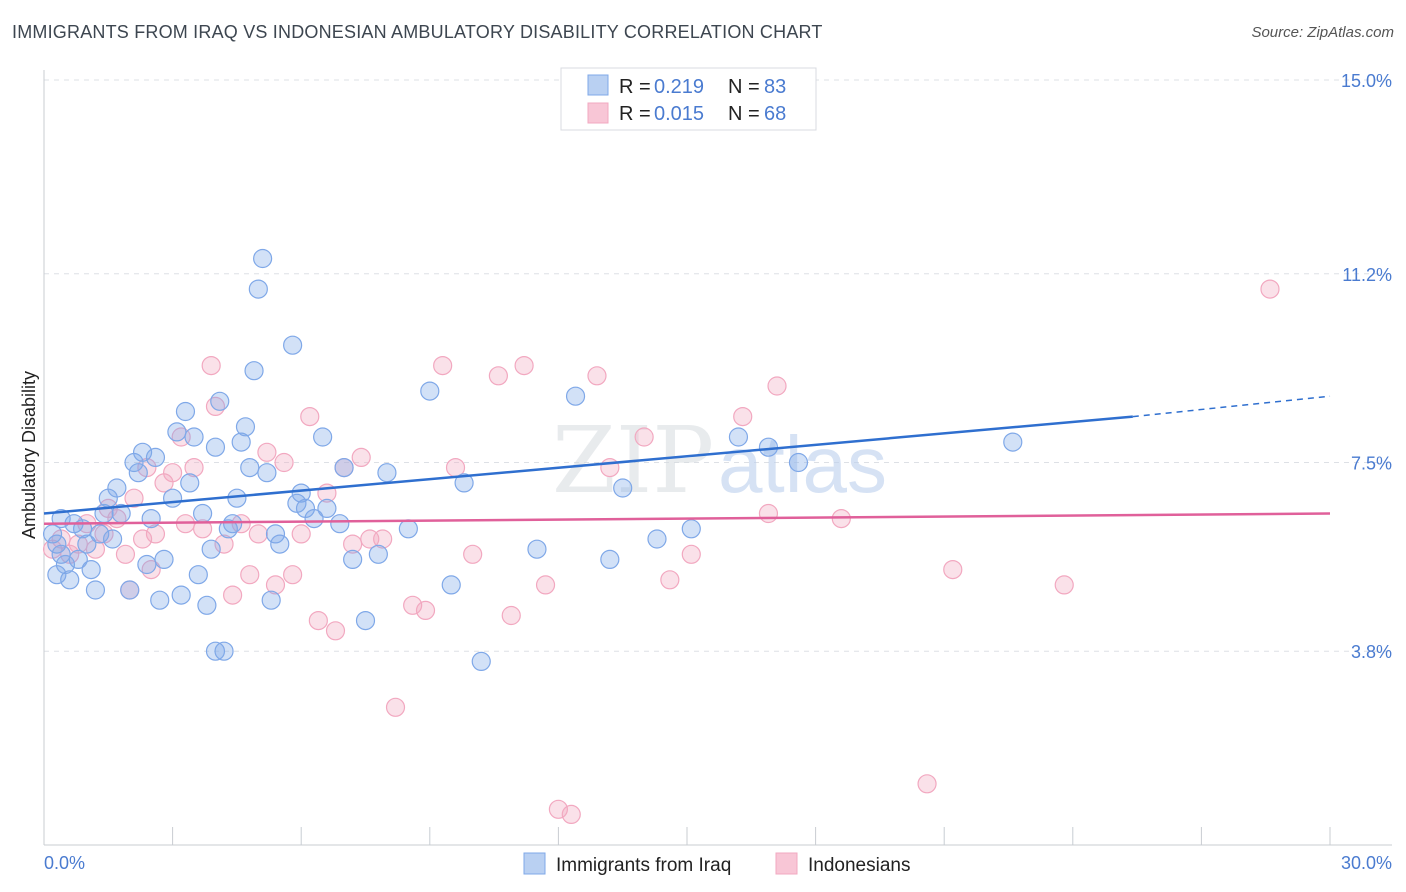  What do you see at coordinates (679, 87) in the screenshot?
I see `legend-r-value-1: 0.219` at bounding box center [679, 87].